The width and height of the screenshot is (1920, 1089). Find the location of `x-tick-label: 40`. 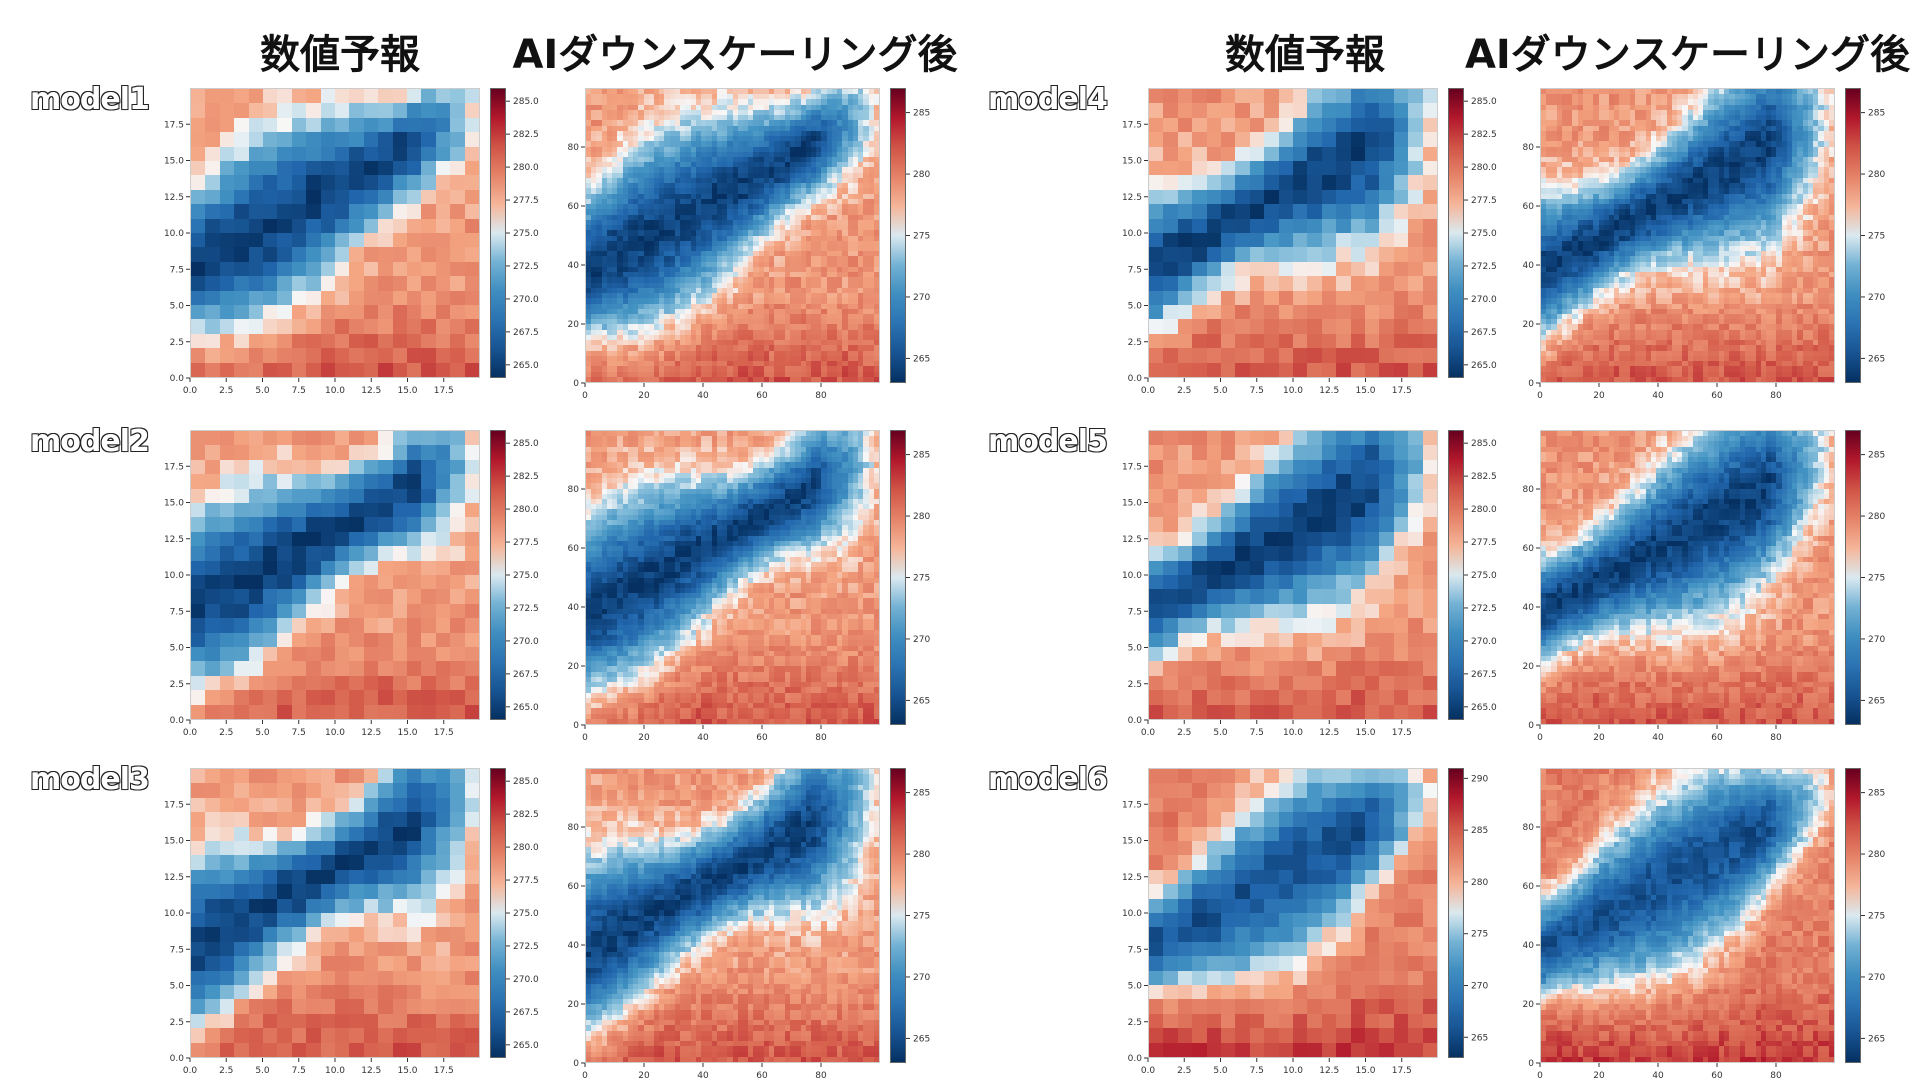

x-tick-label: 40 is located at coordinates (703, 396).